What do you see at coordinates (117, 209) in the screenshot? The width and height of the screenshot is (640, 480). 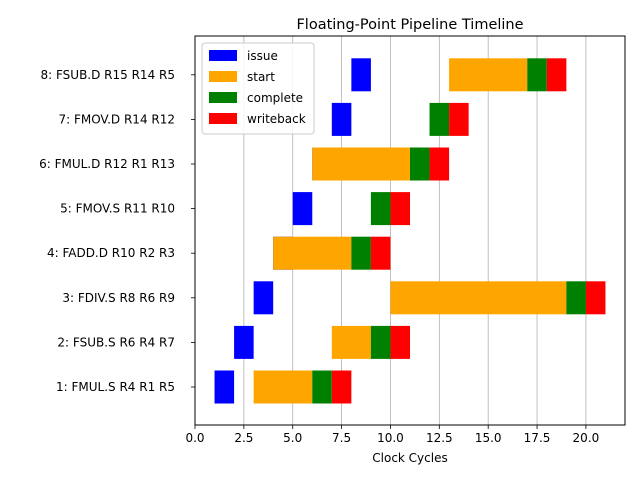 I see `y-tick-label: 5: FMOV.S R11 R10` at bounding box center [117, 209].